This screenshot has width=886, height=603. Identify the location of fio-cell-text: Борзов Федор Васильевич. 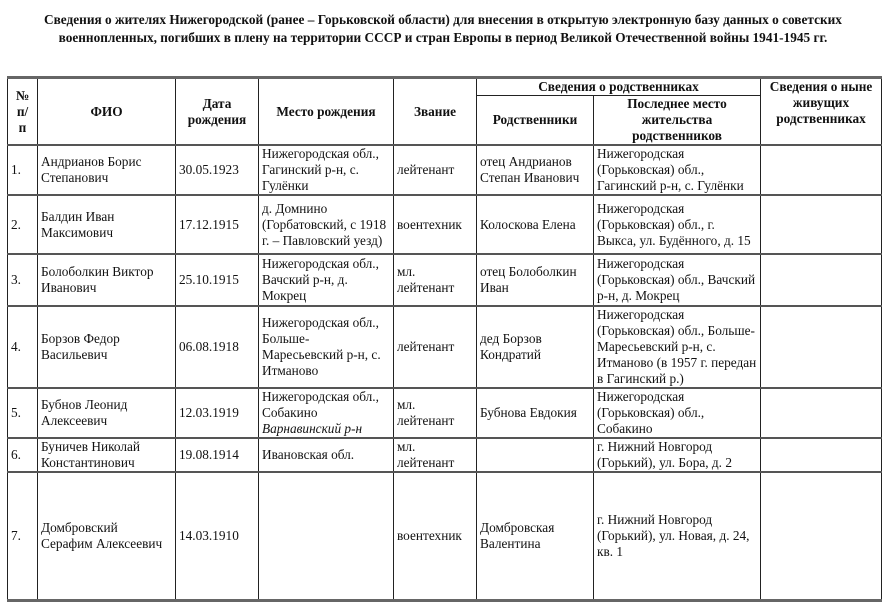
(80, 346).